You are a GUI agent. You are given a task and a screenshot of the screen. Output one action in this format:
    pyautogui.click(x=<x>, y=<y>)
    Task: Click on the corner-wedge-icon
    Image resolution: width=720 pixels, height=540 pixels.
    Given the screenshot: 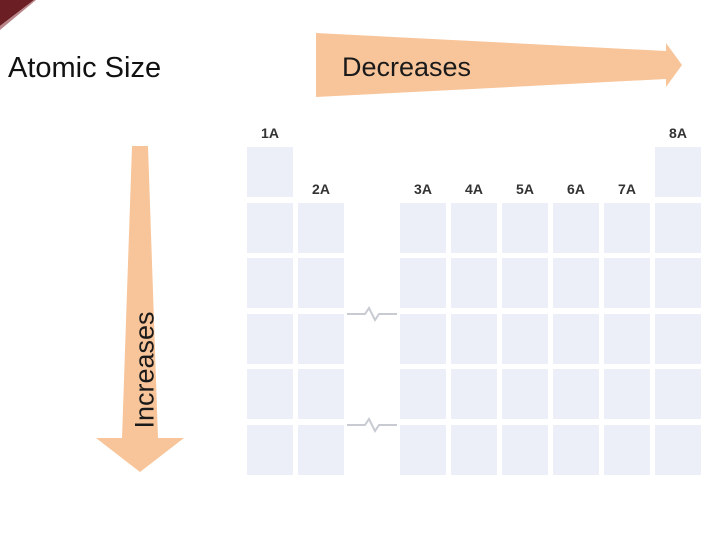 What is the action you would take?
    pyautogui.click(x=18, y=15)
    